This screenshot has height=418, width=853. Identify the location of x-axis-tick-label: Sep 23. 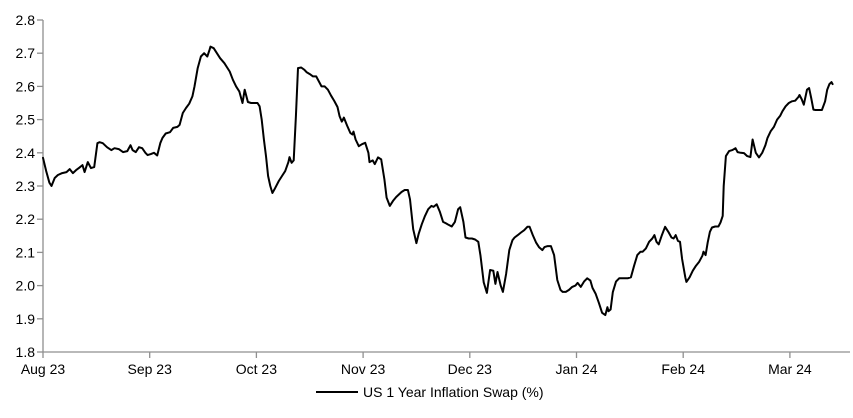
(150, 369).